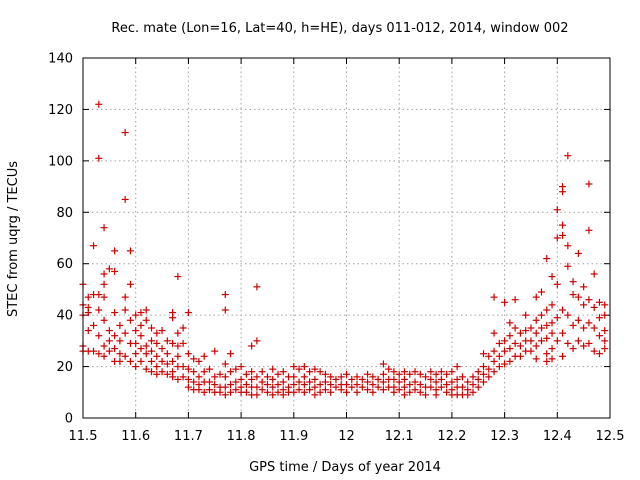  I want to click on x-tick-label: 11.5, so click(83, 436).